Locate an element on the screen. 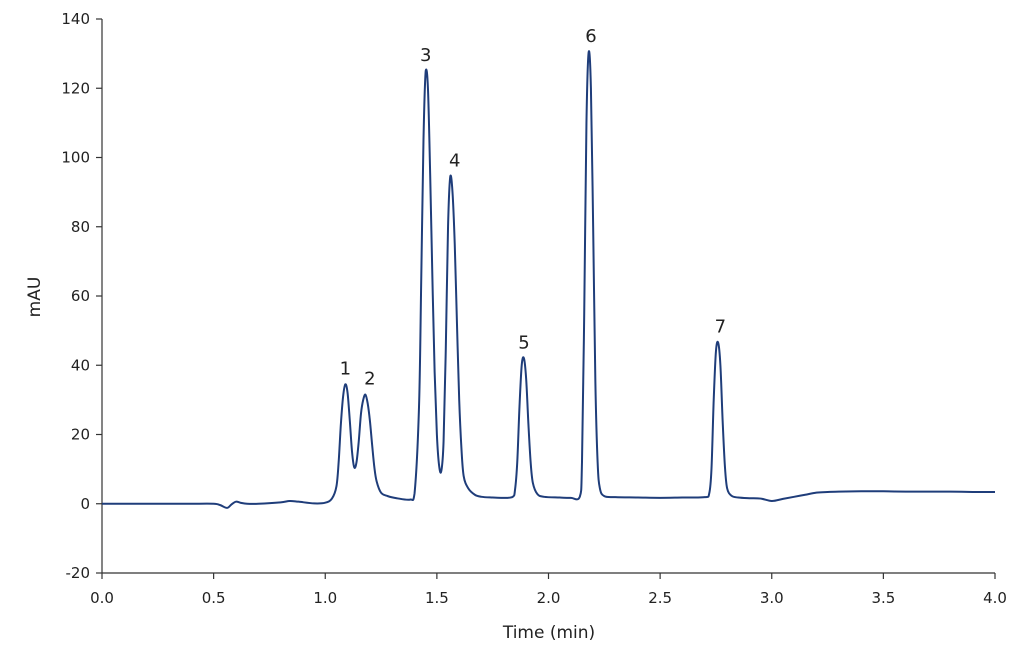 This screenshot has height=660, width=1024. y-tick-label: 60 is located at coordinates (80, 296).